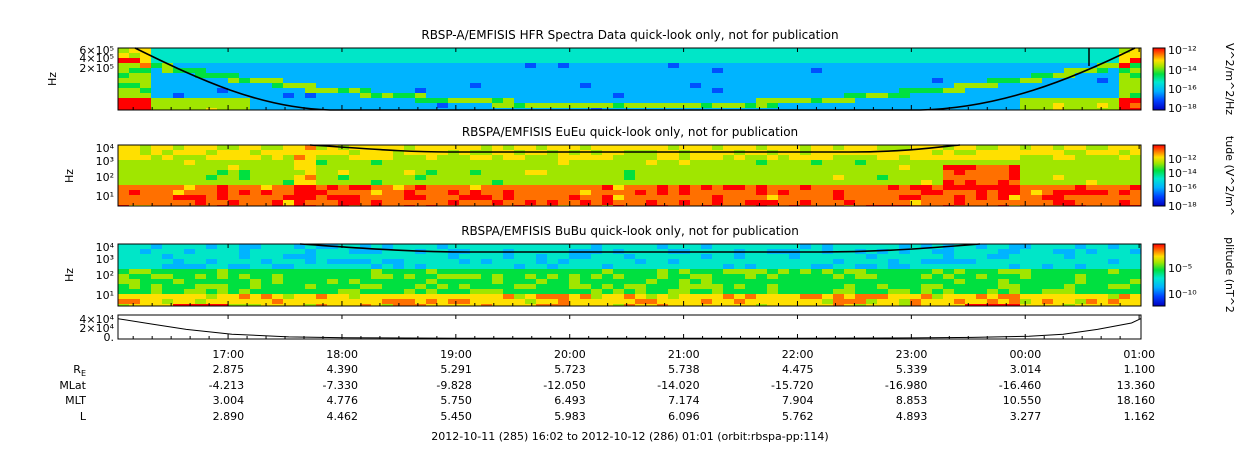 This screenshot has height=449, width=1250. What do you see at coordinates (1229, 176) in the screenshot?
I see `colorbar-label: tude (V^2/m^` at bounding box center [1229, 176].